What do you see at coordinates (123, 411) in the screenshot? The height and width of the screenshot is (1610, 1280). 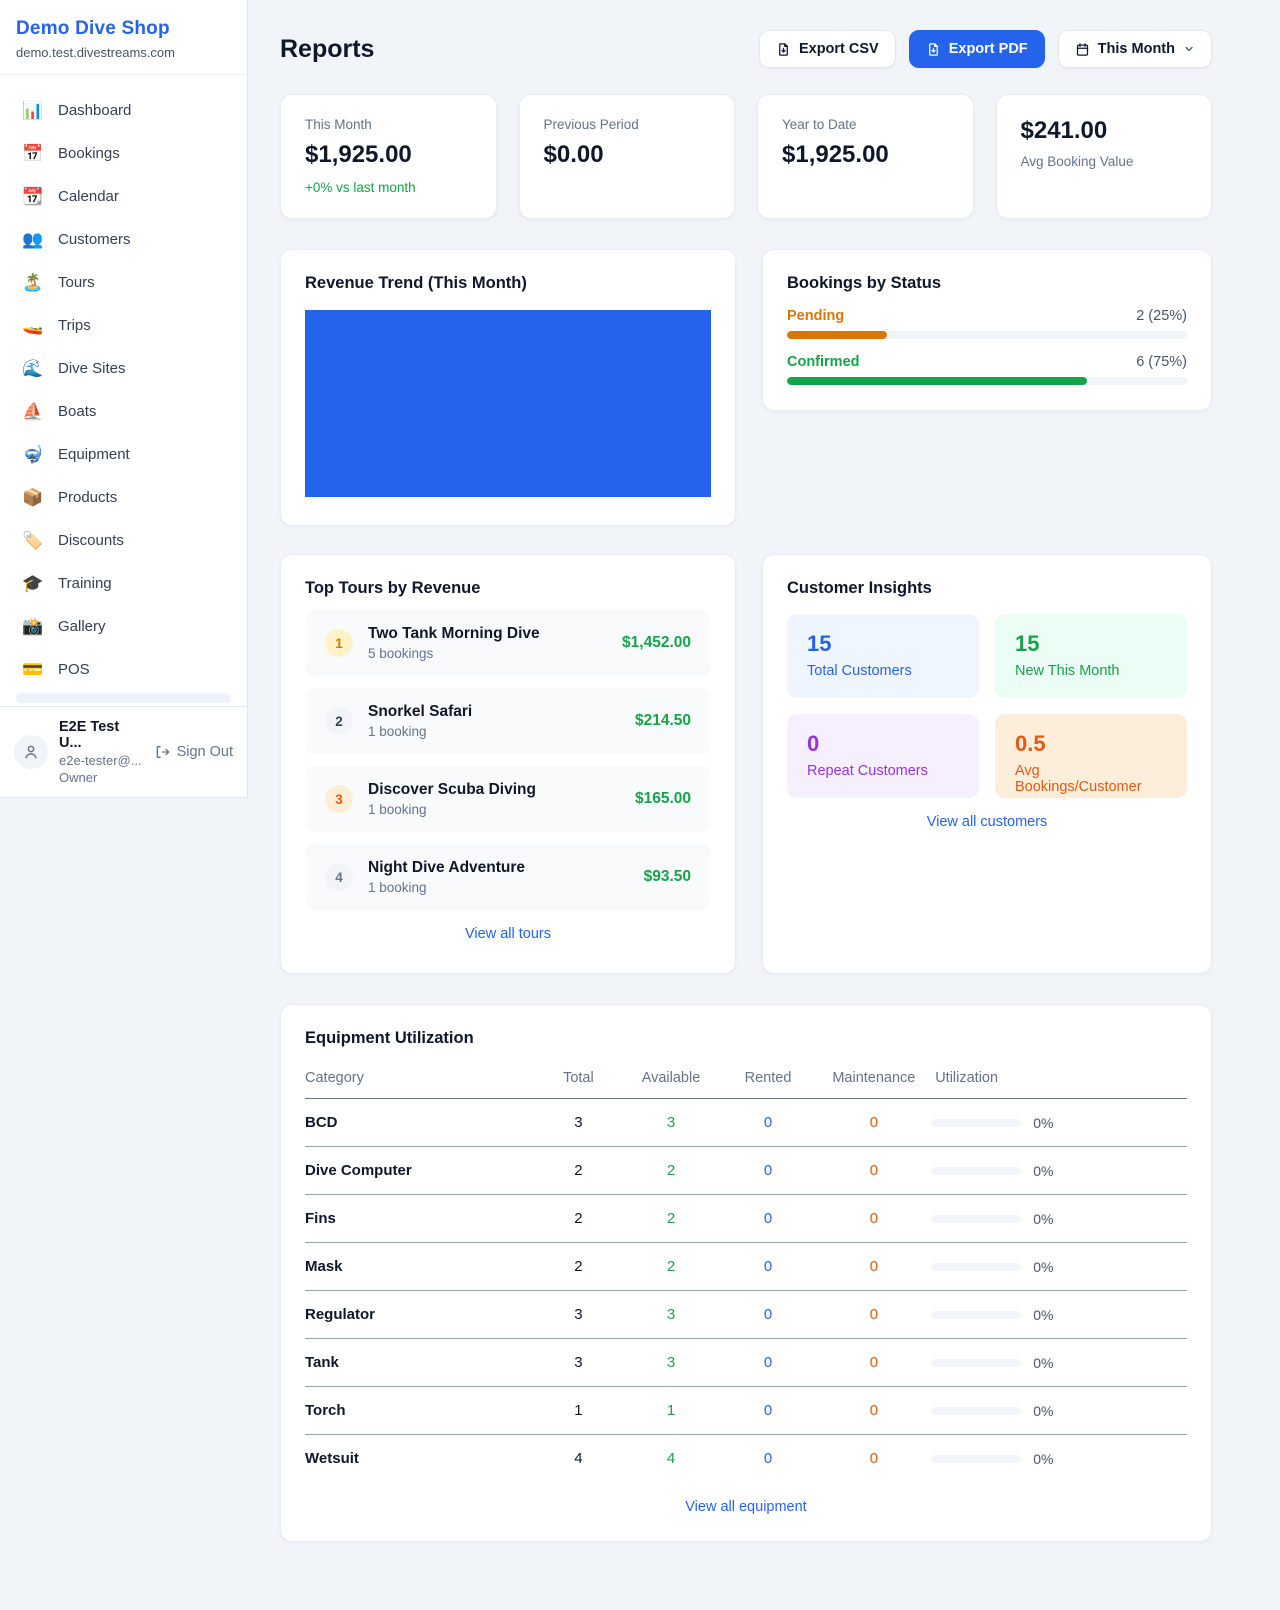 I see `sidebar-item-boats: ⛵ Boats` at bounding box center [123, 411].